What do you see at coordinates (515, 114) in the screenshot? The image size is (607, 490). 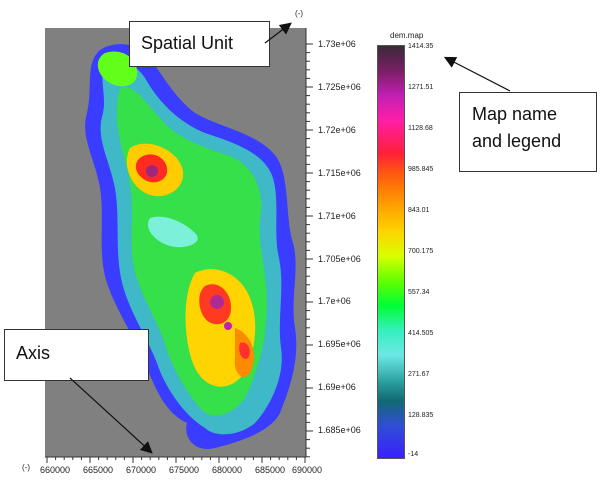 I see `map-name-text-1: Map name` at bounding box center [515, 114].